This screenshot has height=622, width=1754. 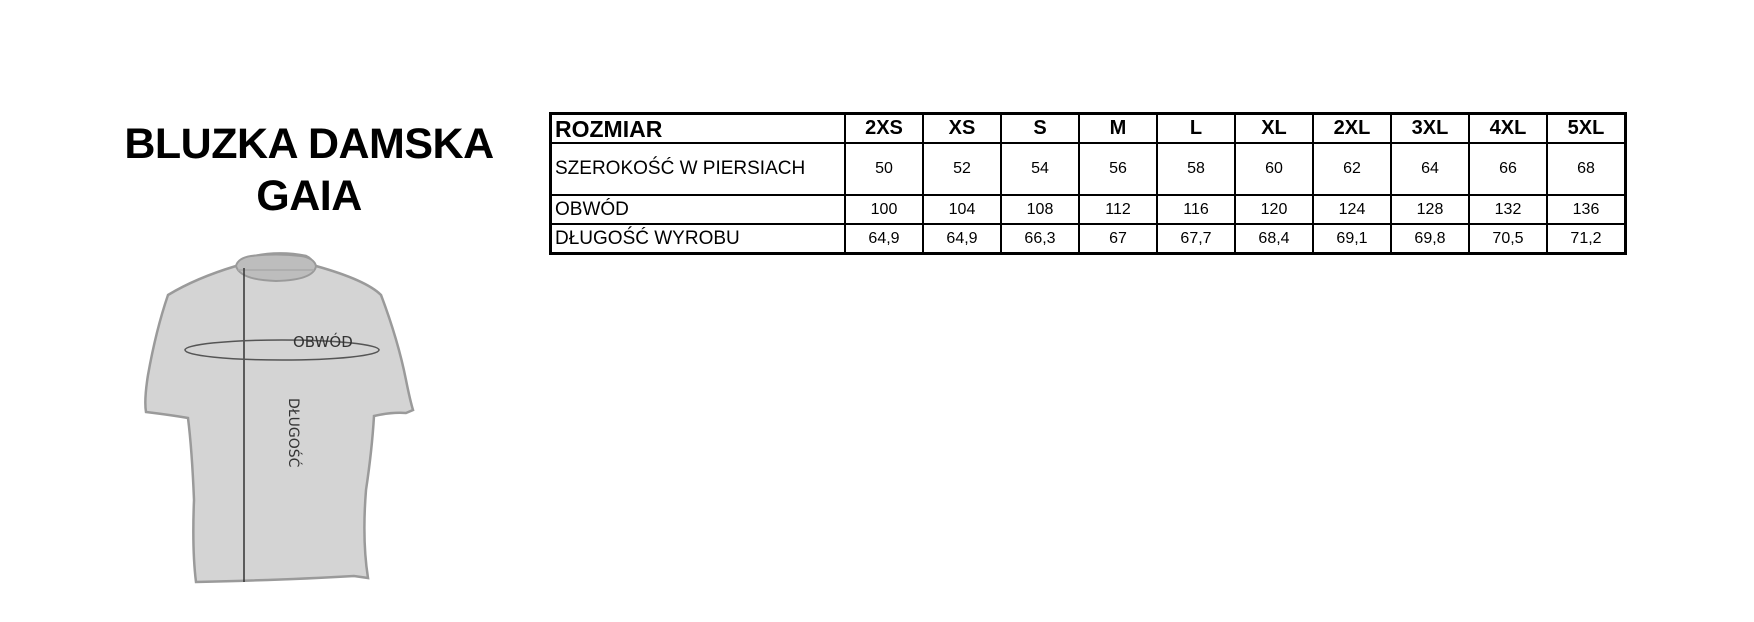 I want to click on tshirt-diagram: OBWÓD DŁUGOŚĆ, so click(x=279, y=418).